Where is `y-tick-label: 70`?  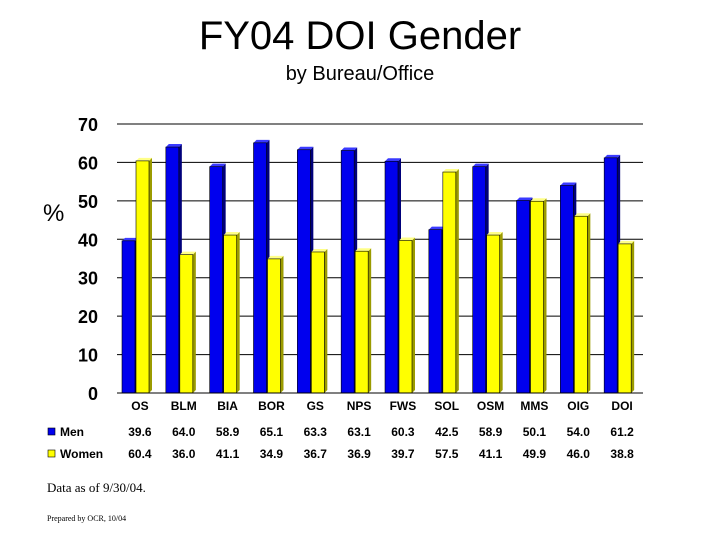
y-tick-label: 70 is located at coordinates (88, 125).